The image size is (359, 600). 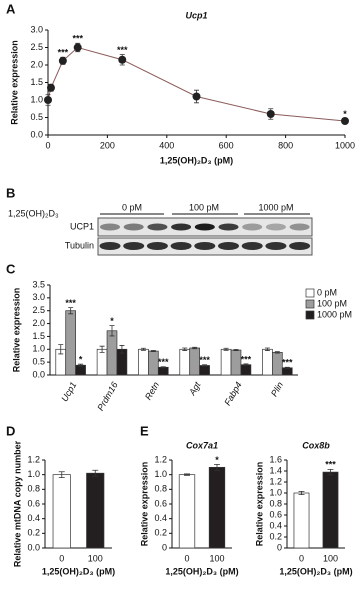 What do you see at coordinates (166, 145) in the screenshot?
I see `x-tick-label: 400` at bounding box center [166, 145].